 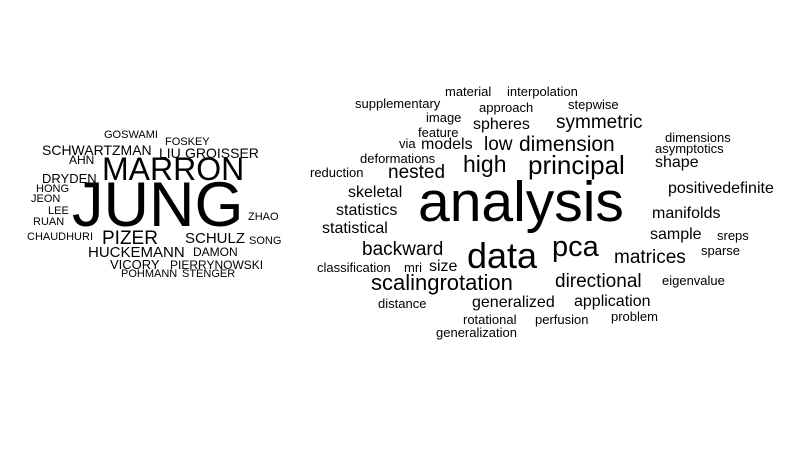 What do you see at coordinates (498, 144) in the screenshot?
I see `cloud-word: low` at bounding box center [498, 144].